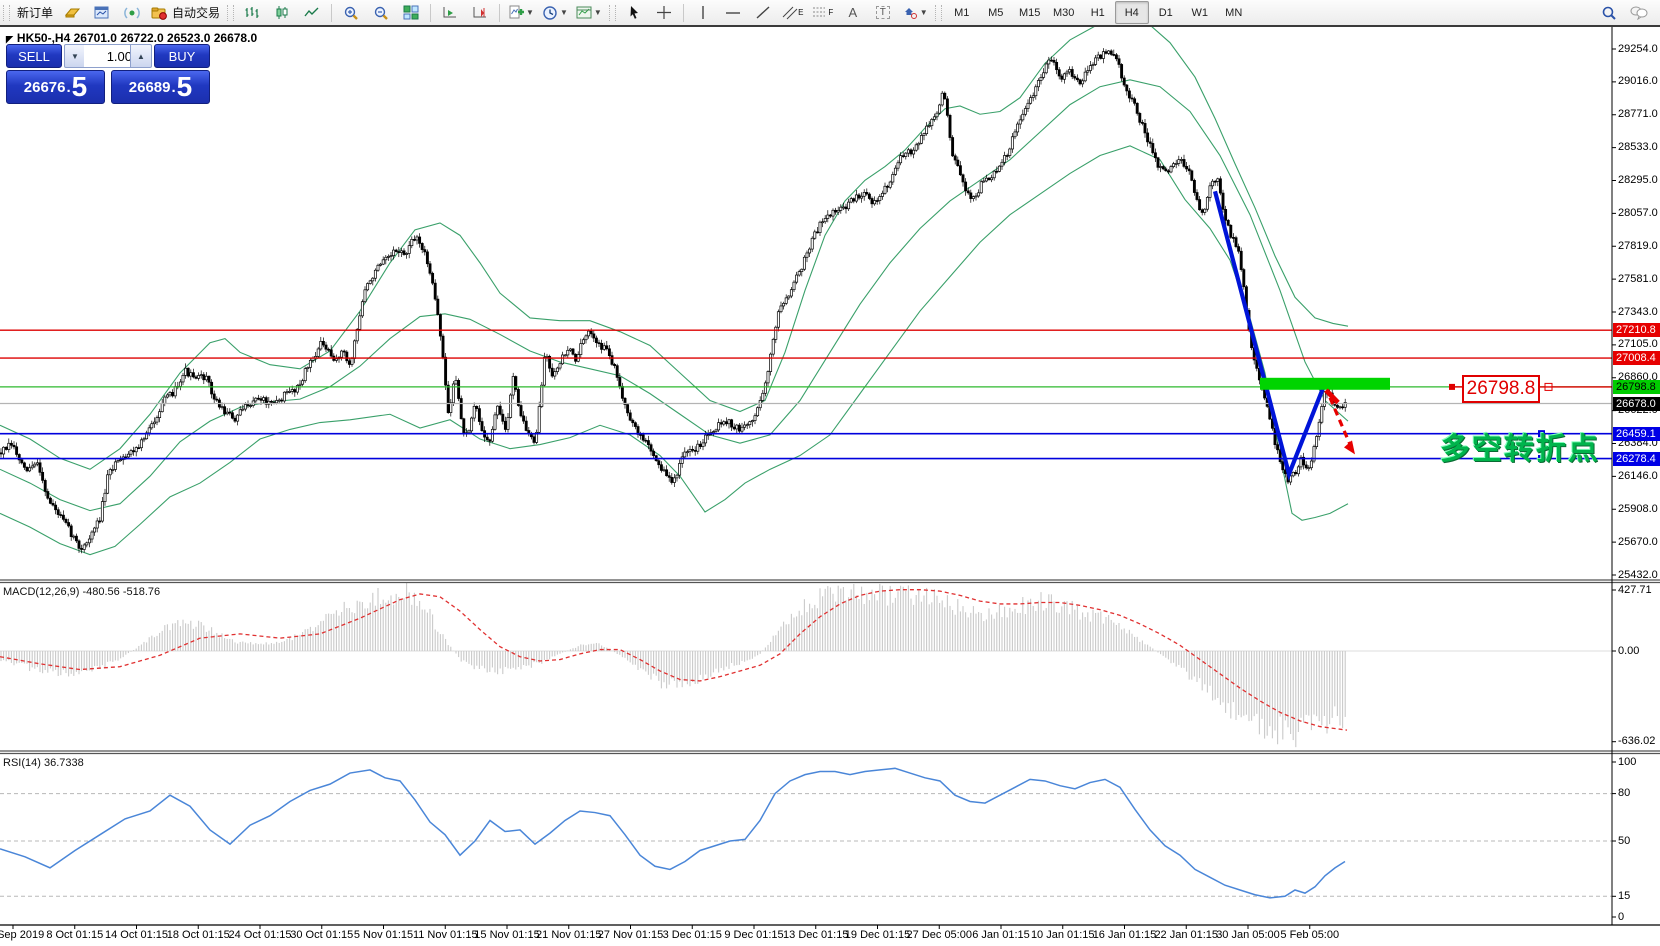 This screenshot has height=946, width=1660. What do you see at coordinates (1638, 475) in the screenshot?
I see `price-axis-tick: 26146.0` at bounding box center [1638, 475].